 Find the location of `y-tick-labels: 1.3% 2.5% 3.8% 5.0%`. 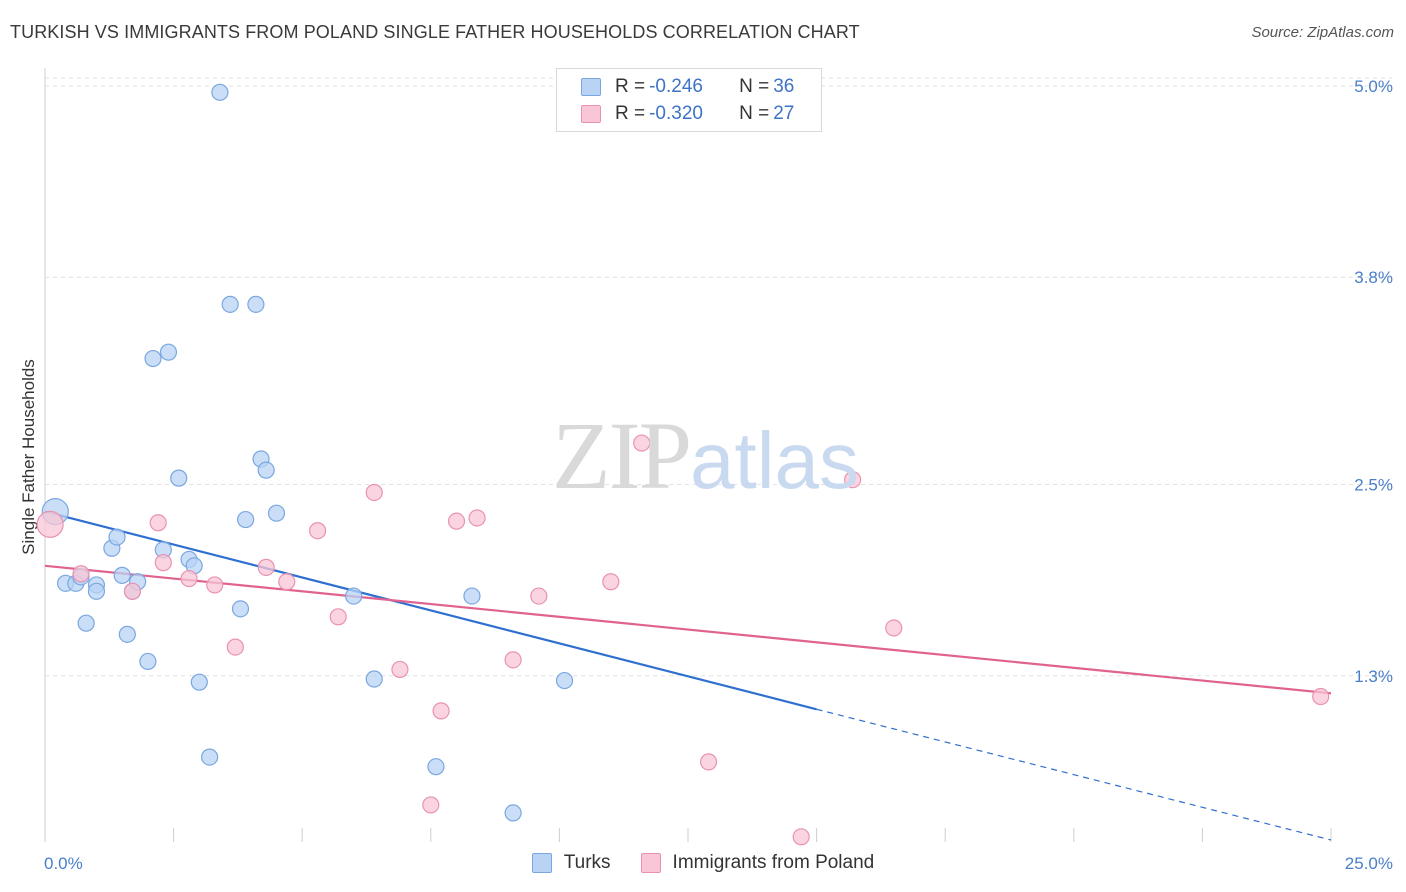

y-tick-labels: 1.3% 2.5% 3.8% 5.0% is located at coordinates (1373, 381).